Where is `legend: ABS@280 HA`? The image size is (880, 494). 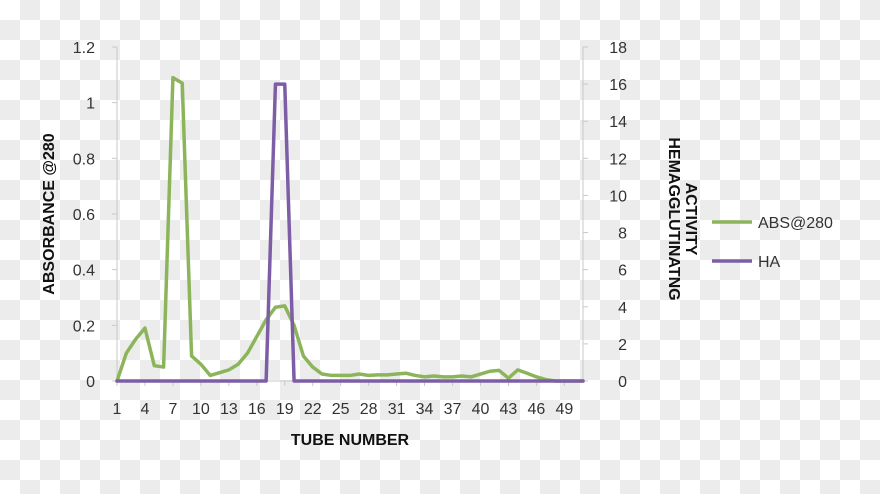 legend: ABS@280 HA is located at coordinates (772, 243).